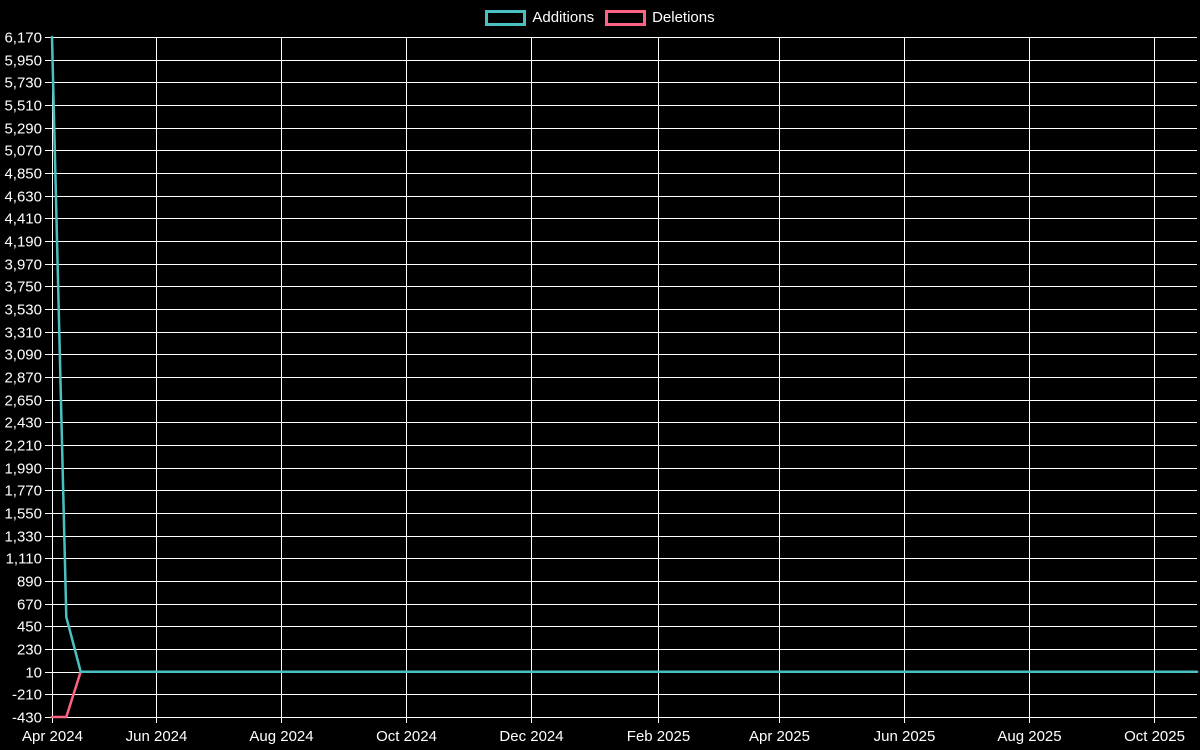 This screenshot has height=750, width=1200. I want to click on legend-item-additions: Additions, so click(539, 17).